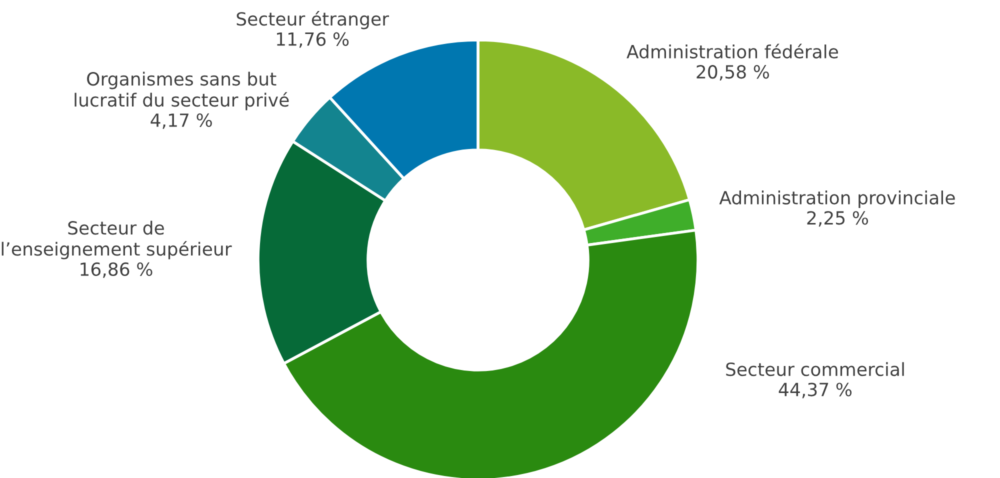 The image size is (1000, 478). I want to click on data-label: 11,76 %, so click(313, 40).